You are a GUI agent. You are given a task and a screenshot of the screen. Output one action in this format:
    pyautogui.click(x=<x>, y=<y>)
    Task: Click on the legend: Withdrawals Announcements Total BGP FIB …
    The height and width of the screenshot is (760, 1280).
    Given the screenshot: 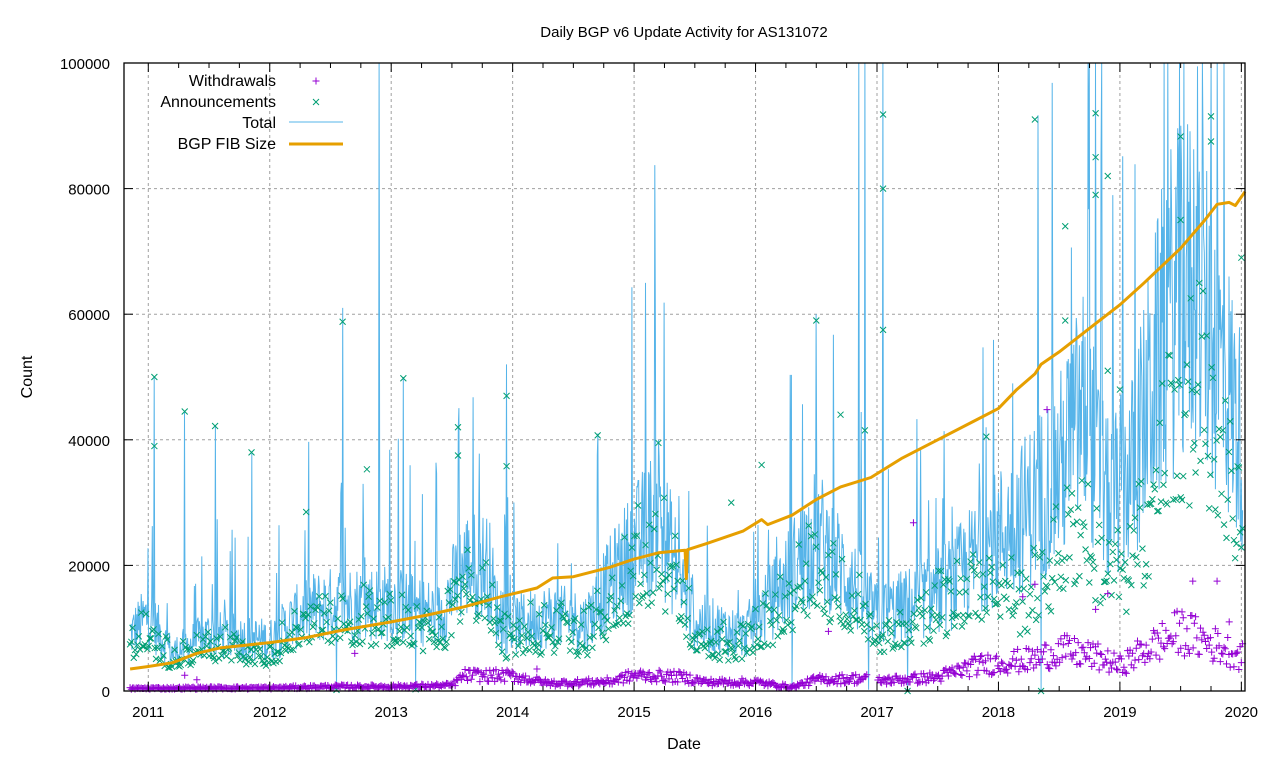 What is the action you would take?
    pyautogui.click(x=251, y=113)
    